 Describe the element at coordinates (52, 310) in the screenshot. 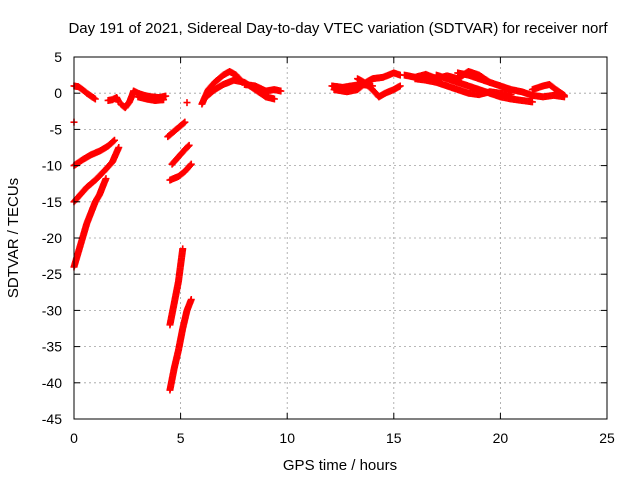

I see `y-tick-label: -30` at that location.